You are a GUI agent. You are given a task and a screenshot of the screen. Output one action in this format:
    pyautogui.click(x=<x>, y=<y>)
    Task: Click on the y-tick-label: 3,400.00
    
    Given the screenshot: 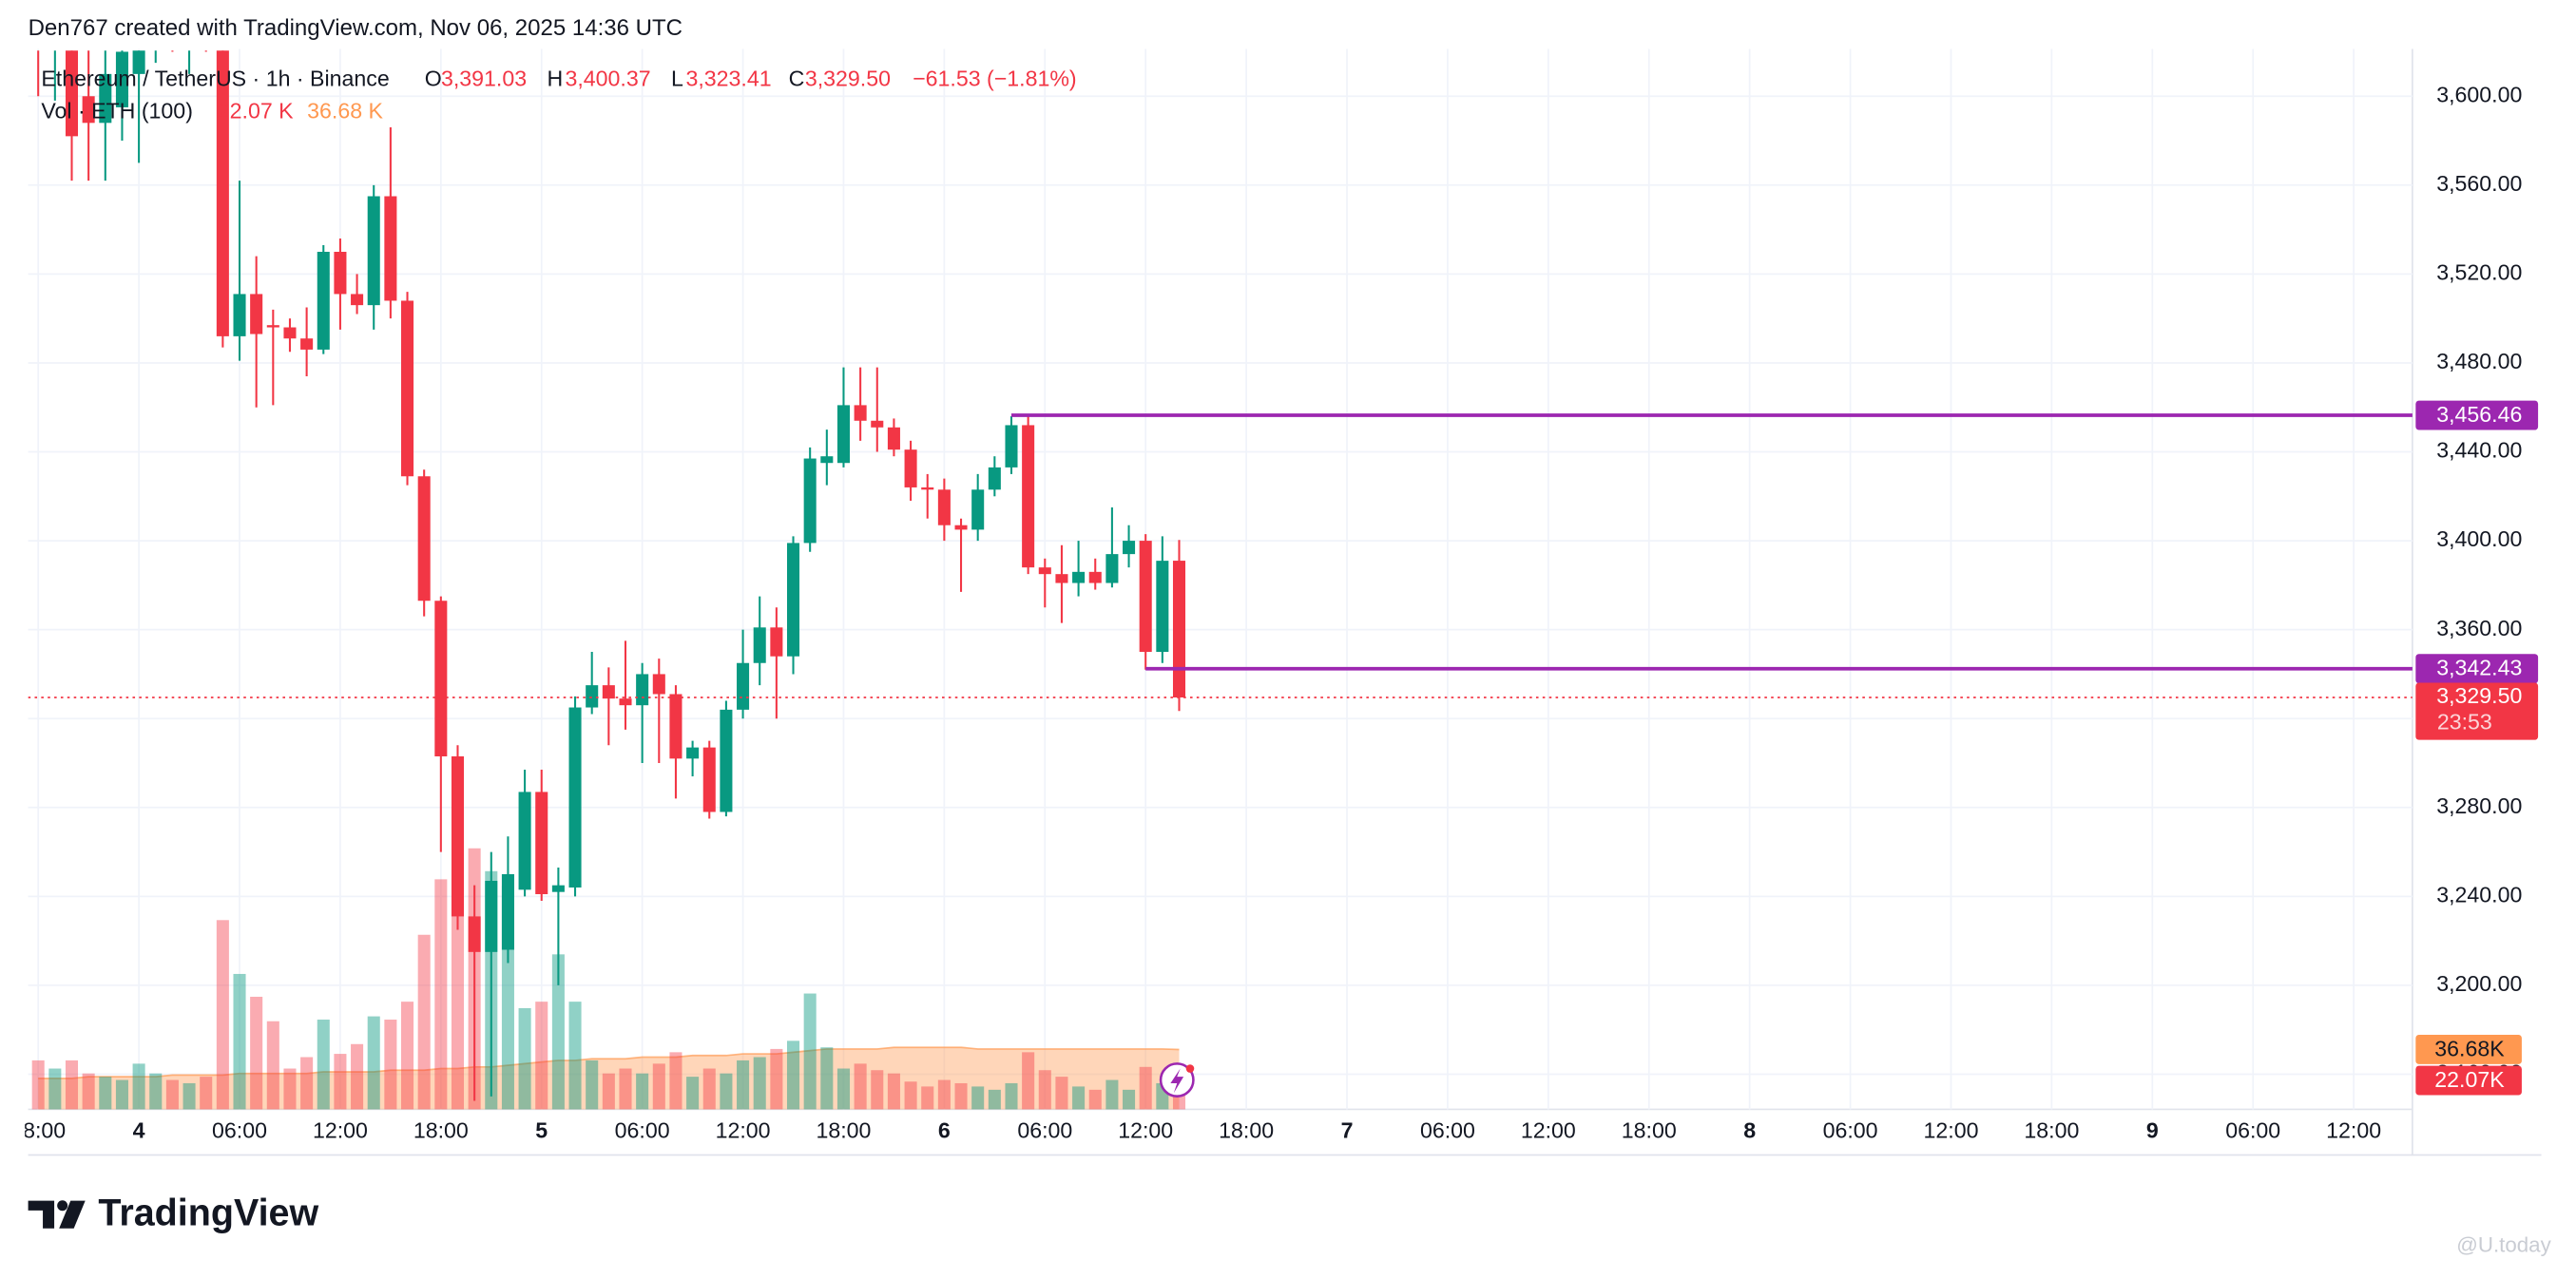 What is the action you would take?
    pyautogui.click(x=2479, y=539)
    